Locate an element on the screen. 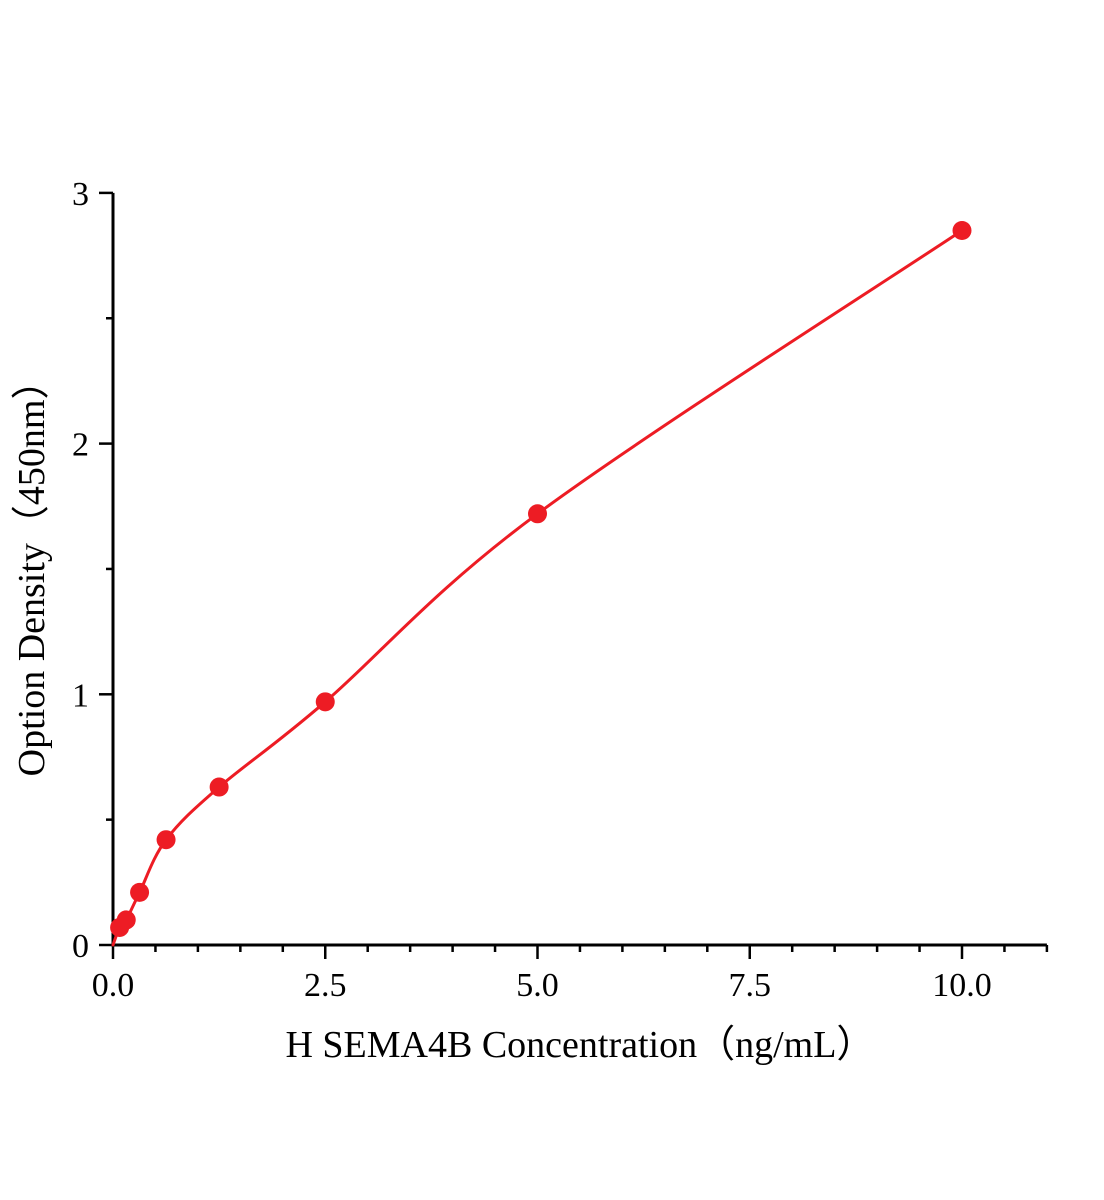  y-tick-label: 1 is located at coordinates (80, 695).